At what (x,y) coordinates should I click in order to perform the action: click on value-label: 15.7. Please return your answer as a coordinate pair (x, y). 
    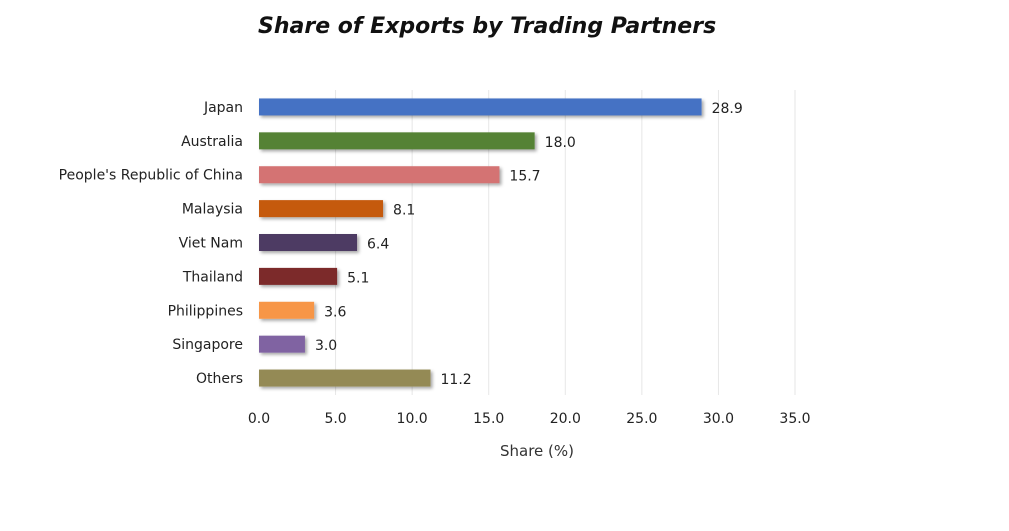
    Looking at the image, I should click on (524, 177).